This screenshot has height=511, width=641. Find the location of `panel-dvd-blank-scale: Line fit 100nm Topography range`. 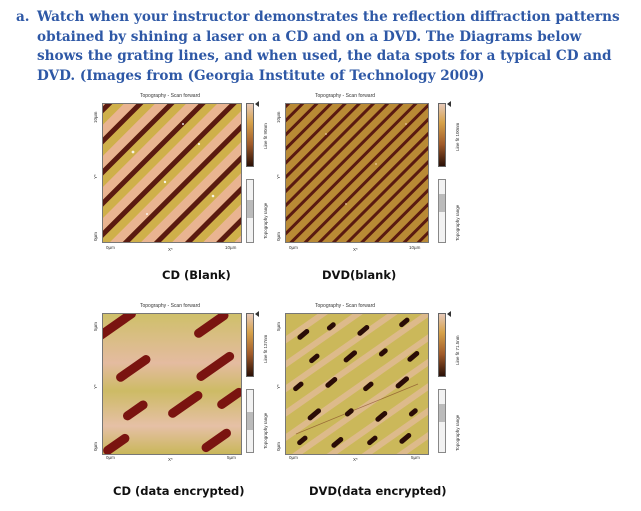

panel-dvd-blank-scale: Line fit 100nm Topography range is located at coordinates (453, 176).